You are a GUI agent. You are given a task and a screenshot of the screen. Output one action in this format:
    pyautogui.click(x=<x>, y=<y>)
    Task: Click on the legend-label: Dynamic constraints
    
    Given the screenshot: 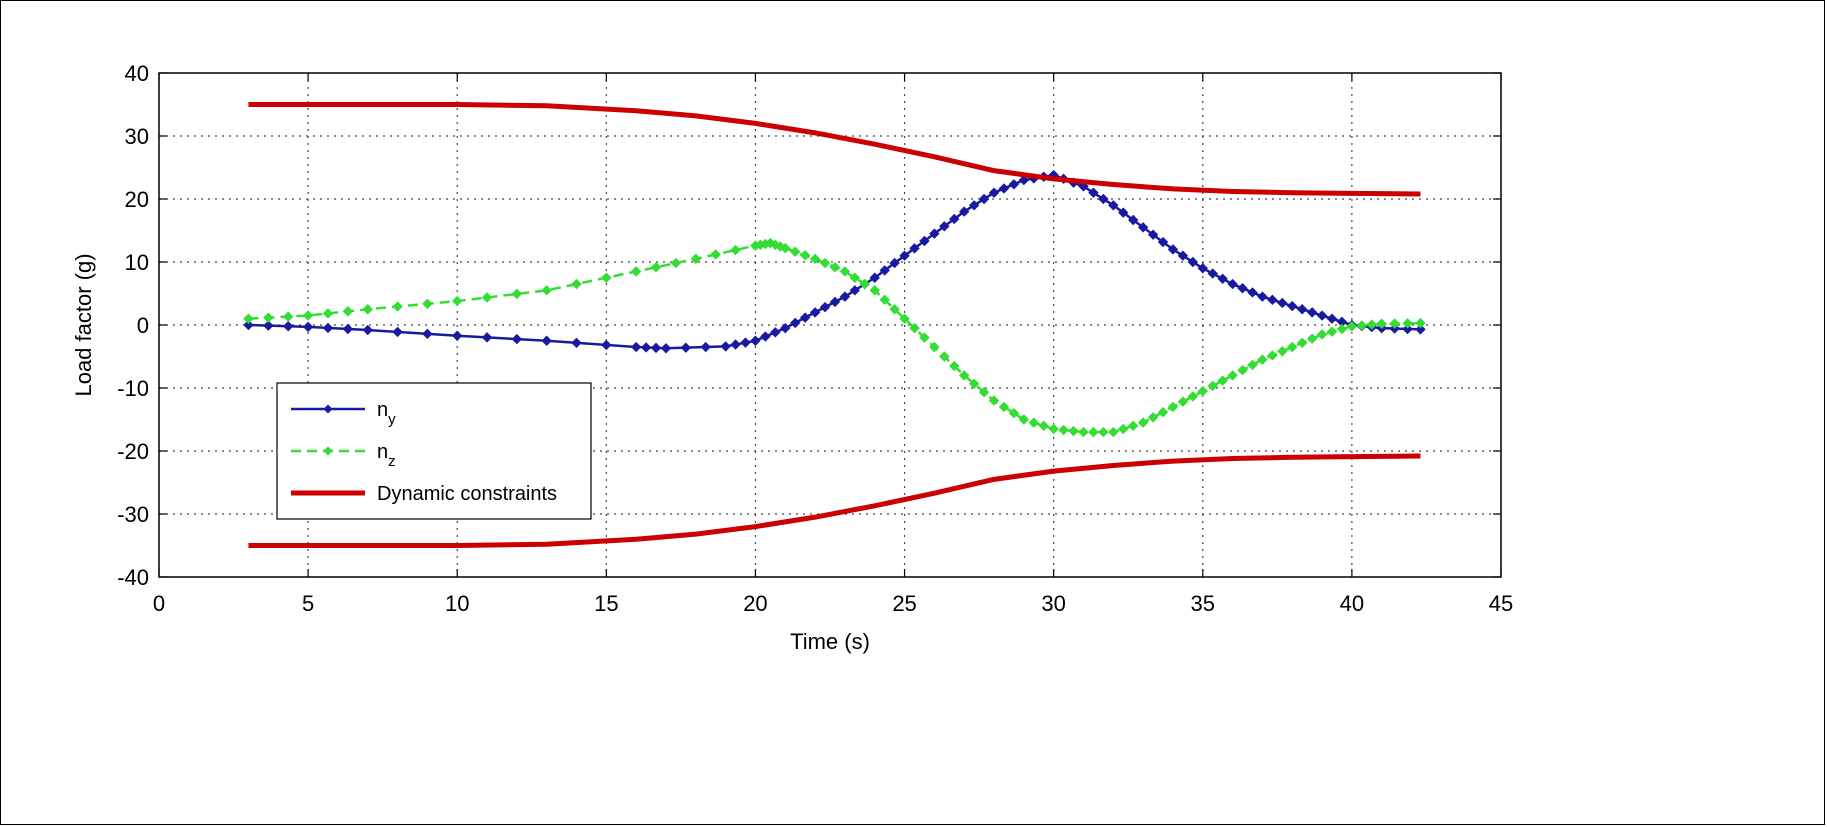 What is the action you would take?
    pyautogui.click(x=467, y=494)
    